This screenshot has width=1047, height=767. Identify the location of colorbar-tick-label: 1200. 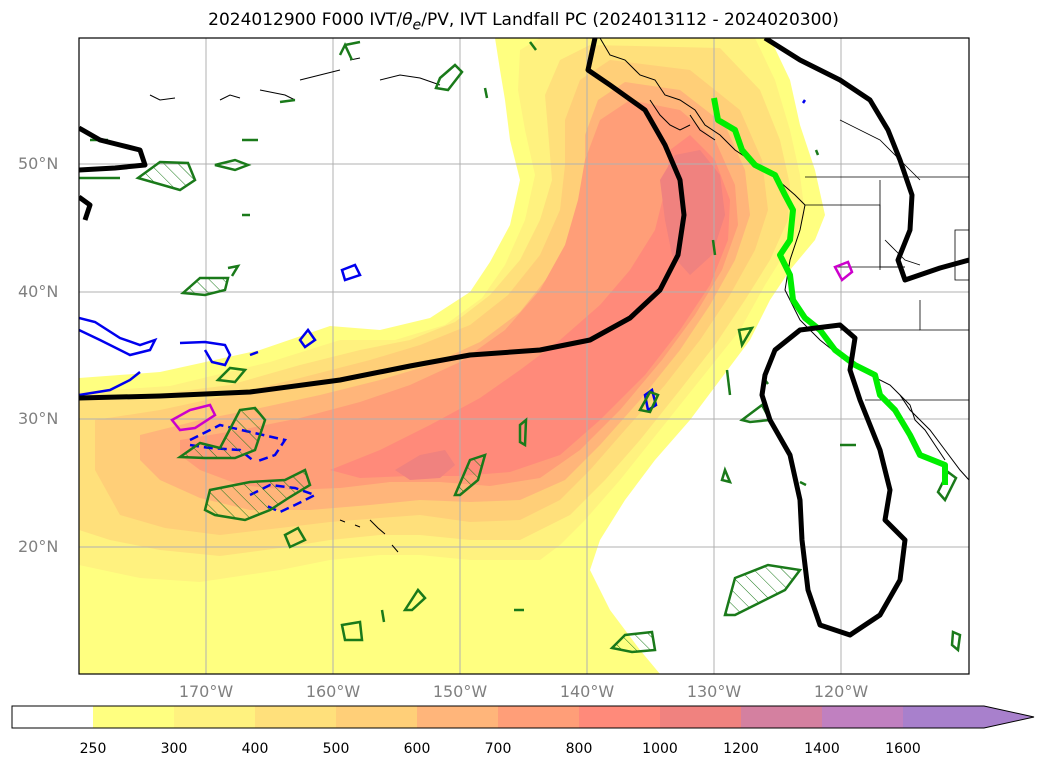
(741, 749).